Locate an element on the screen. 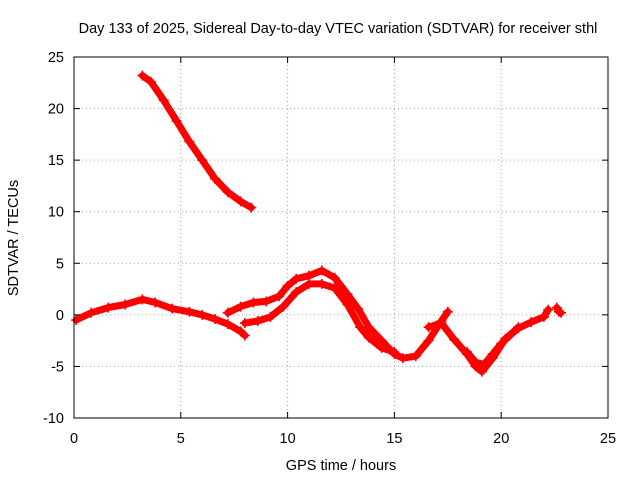  series-track-c is located at coordinates (337, 314).